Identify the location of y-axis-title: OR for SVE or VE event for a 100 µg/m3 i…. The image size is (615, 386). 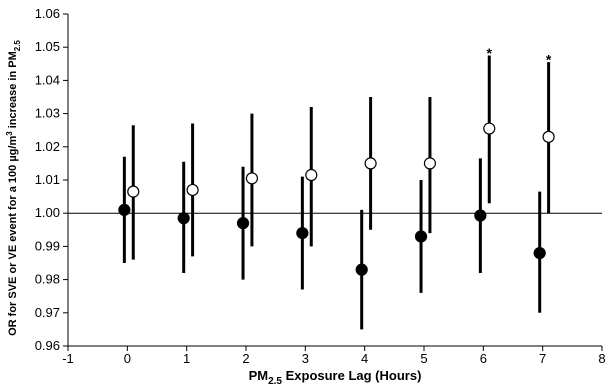
(13, 188).